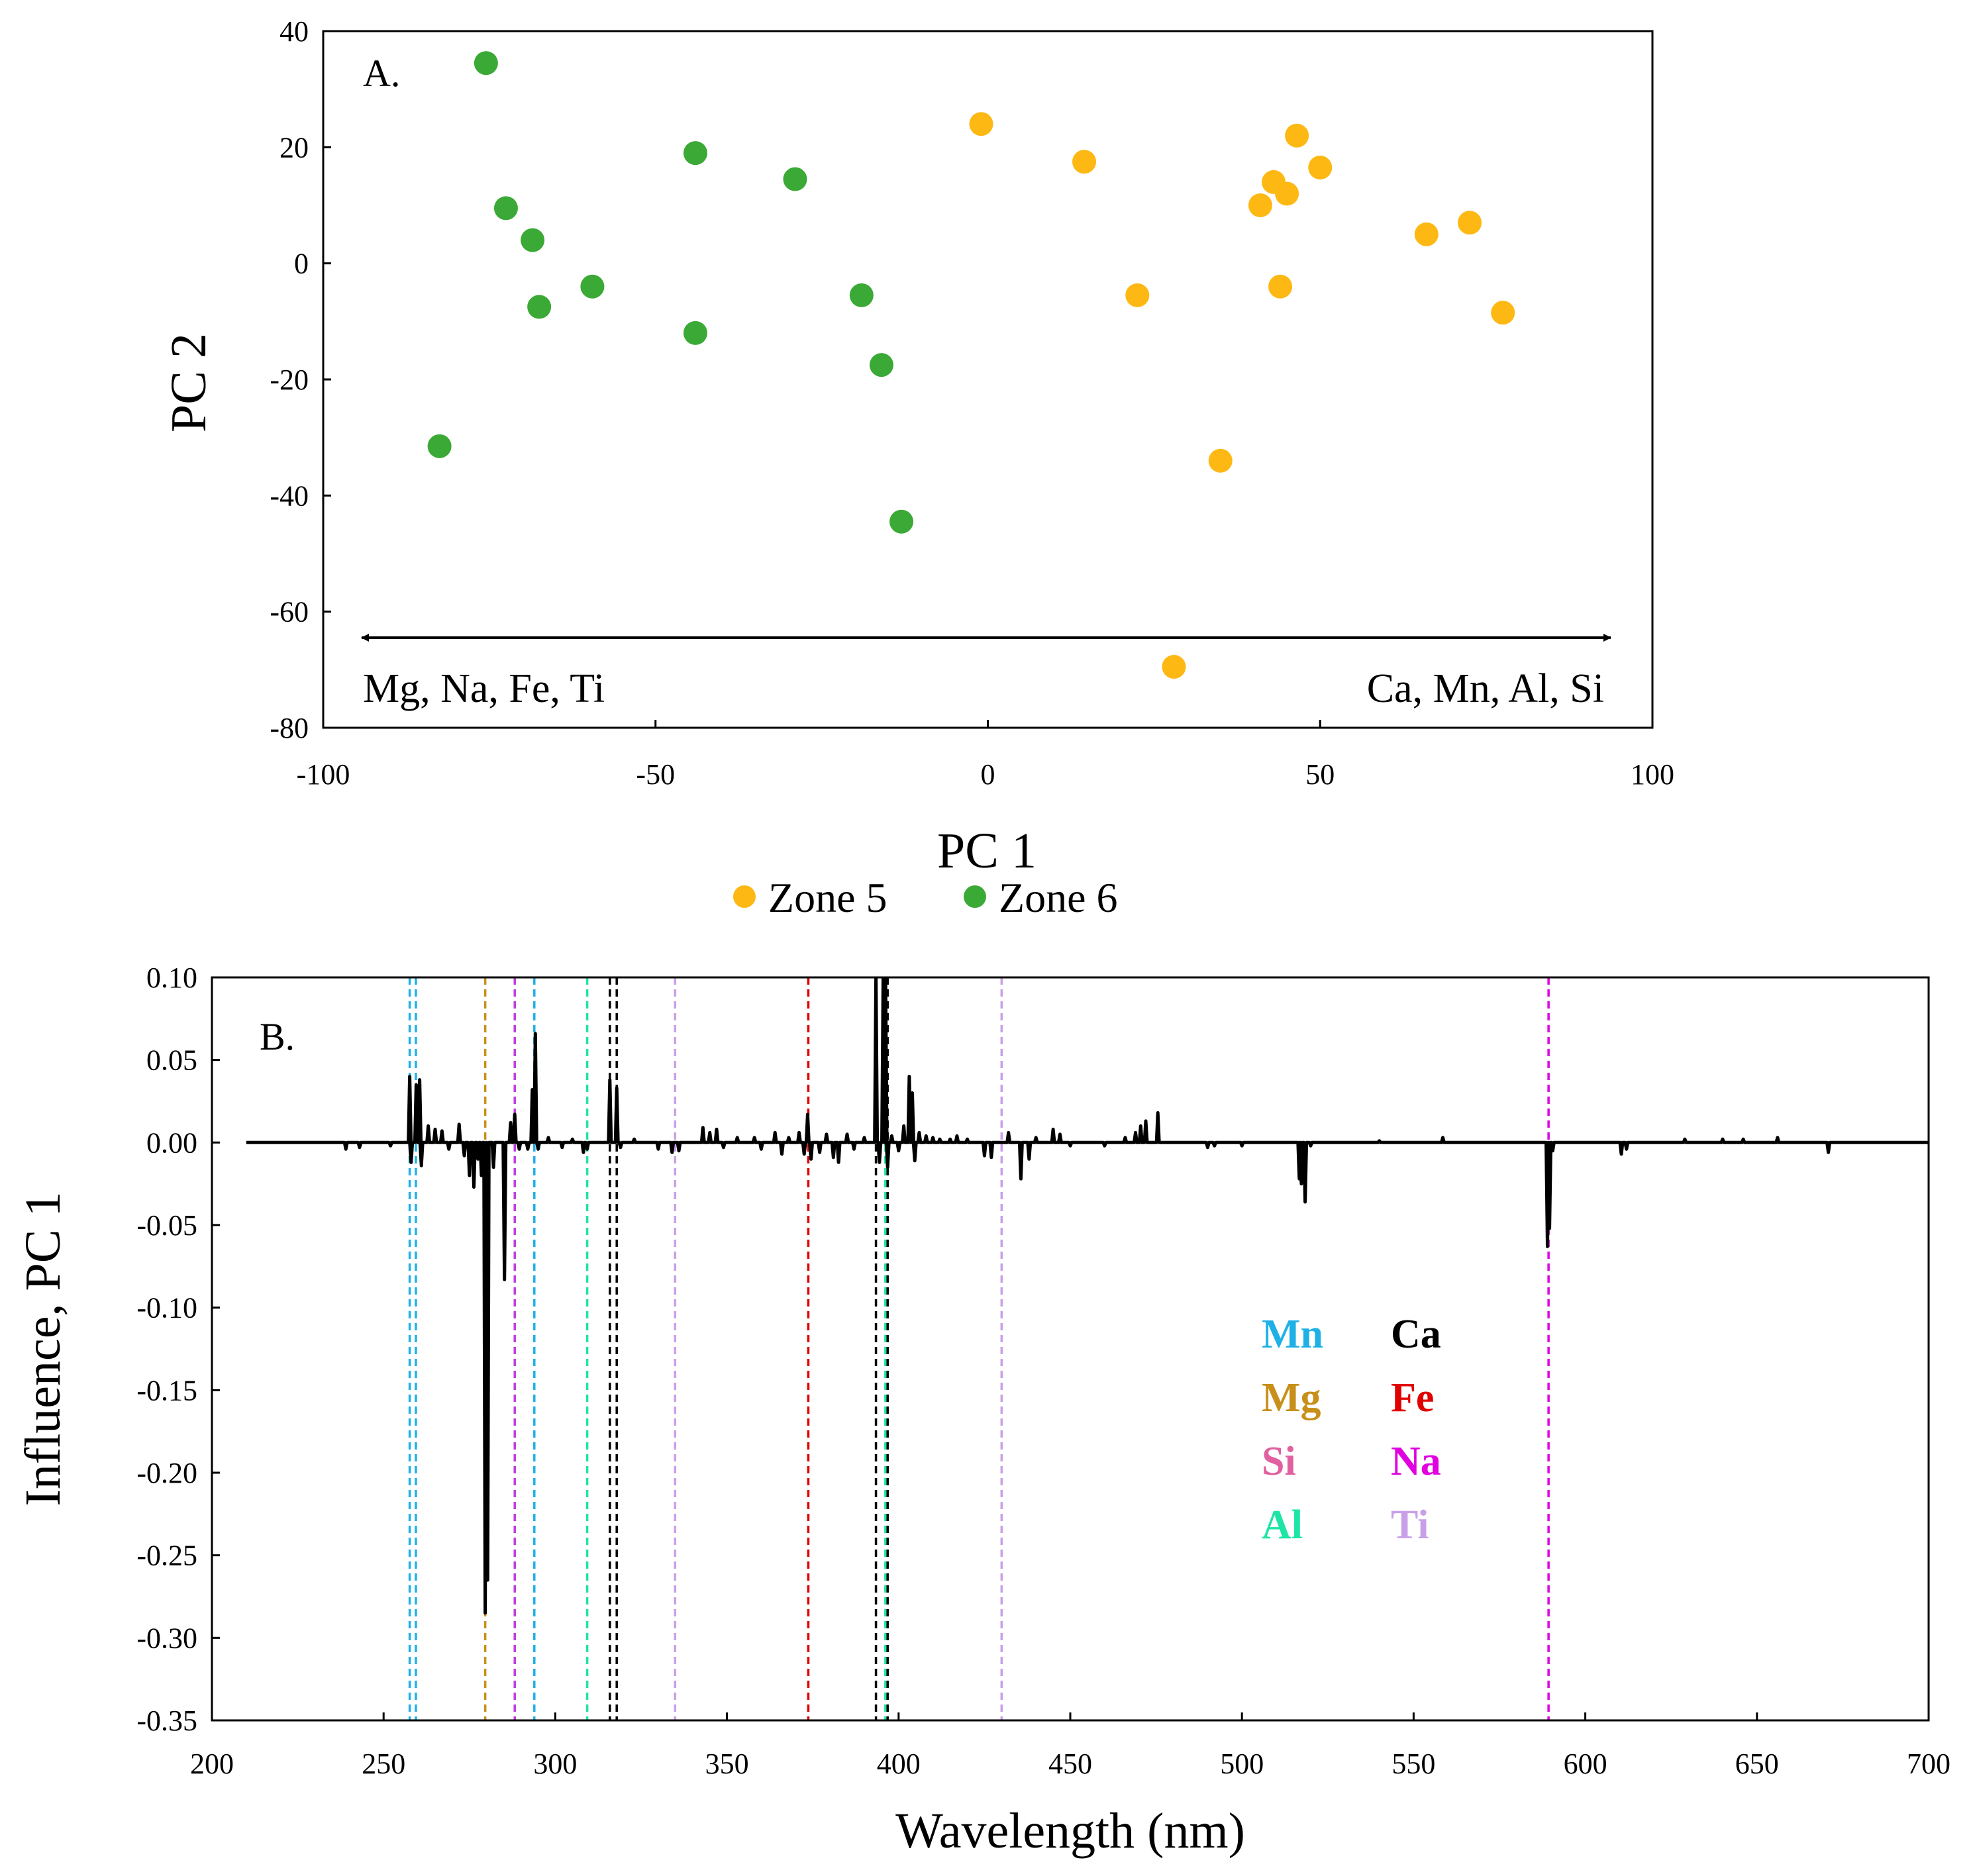 The image size is (1973, 1876). Describe the element at coordinates (1413, 1764) in the screenshot. I see `panel-b-xtick-label: 550` at that location.